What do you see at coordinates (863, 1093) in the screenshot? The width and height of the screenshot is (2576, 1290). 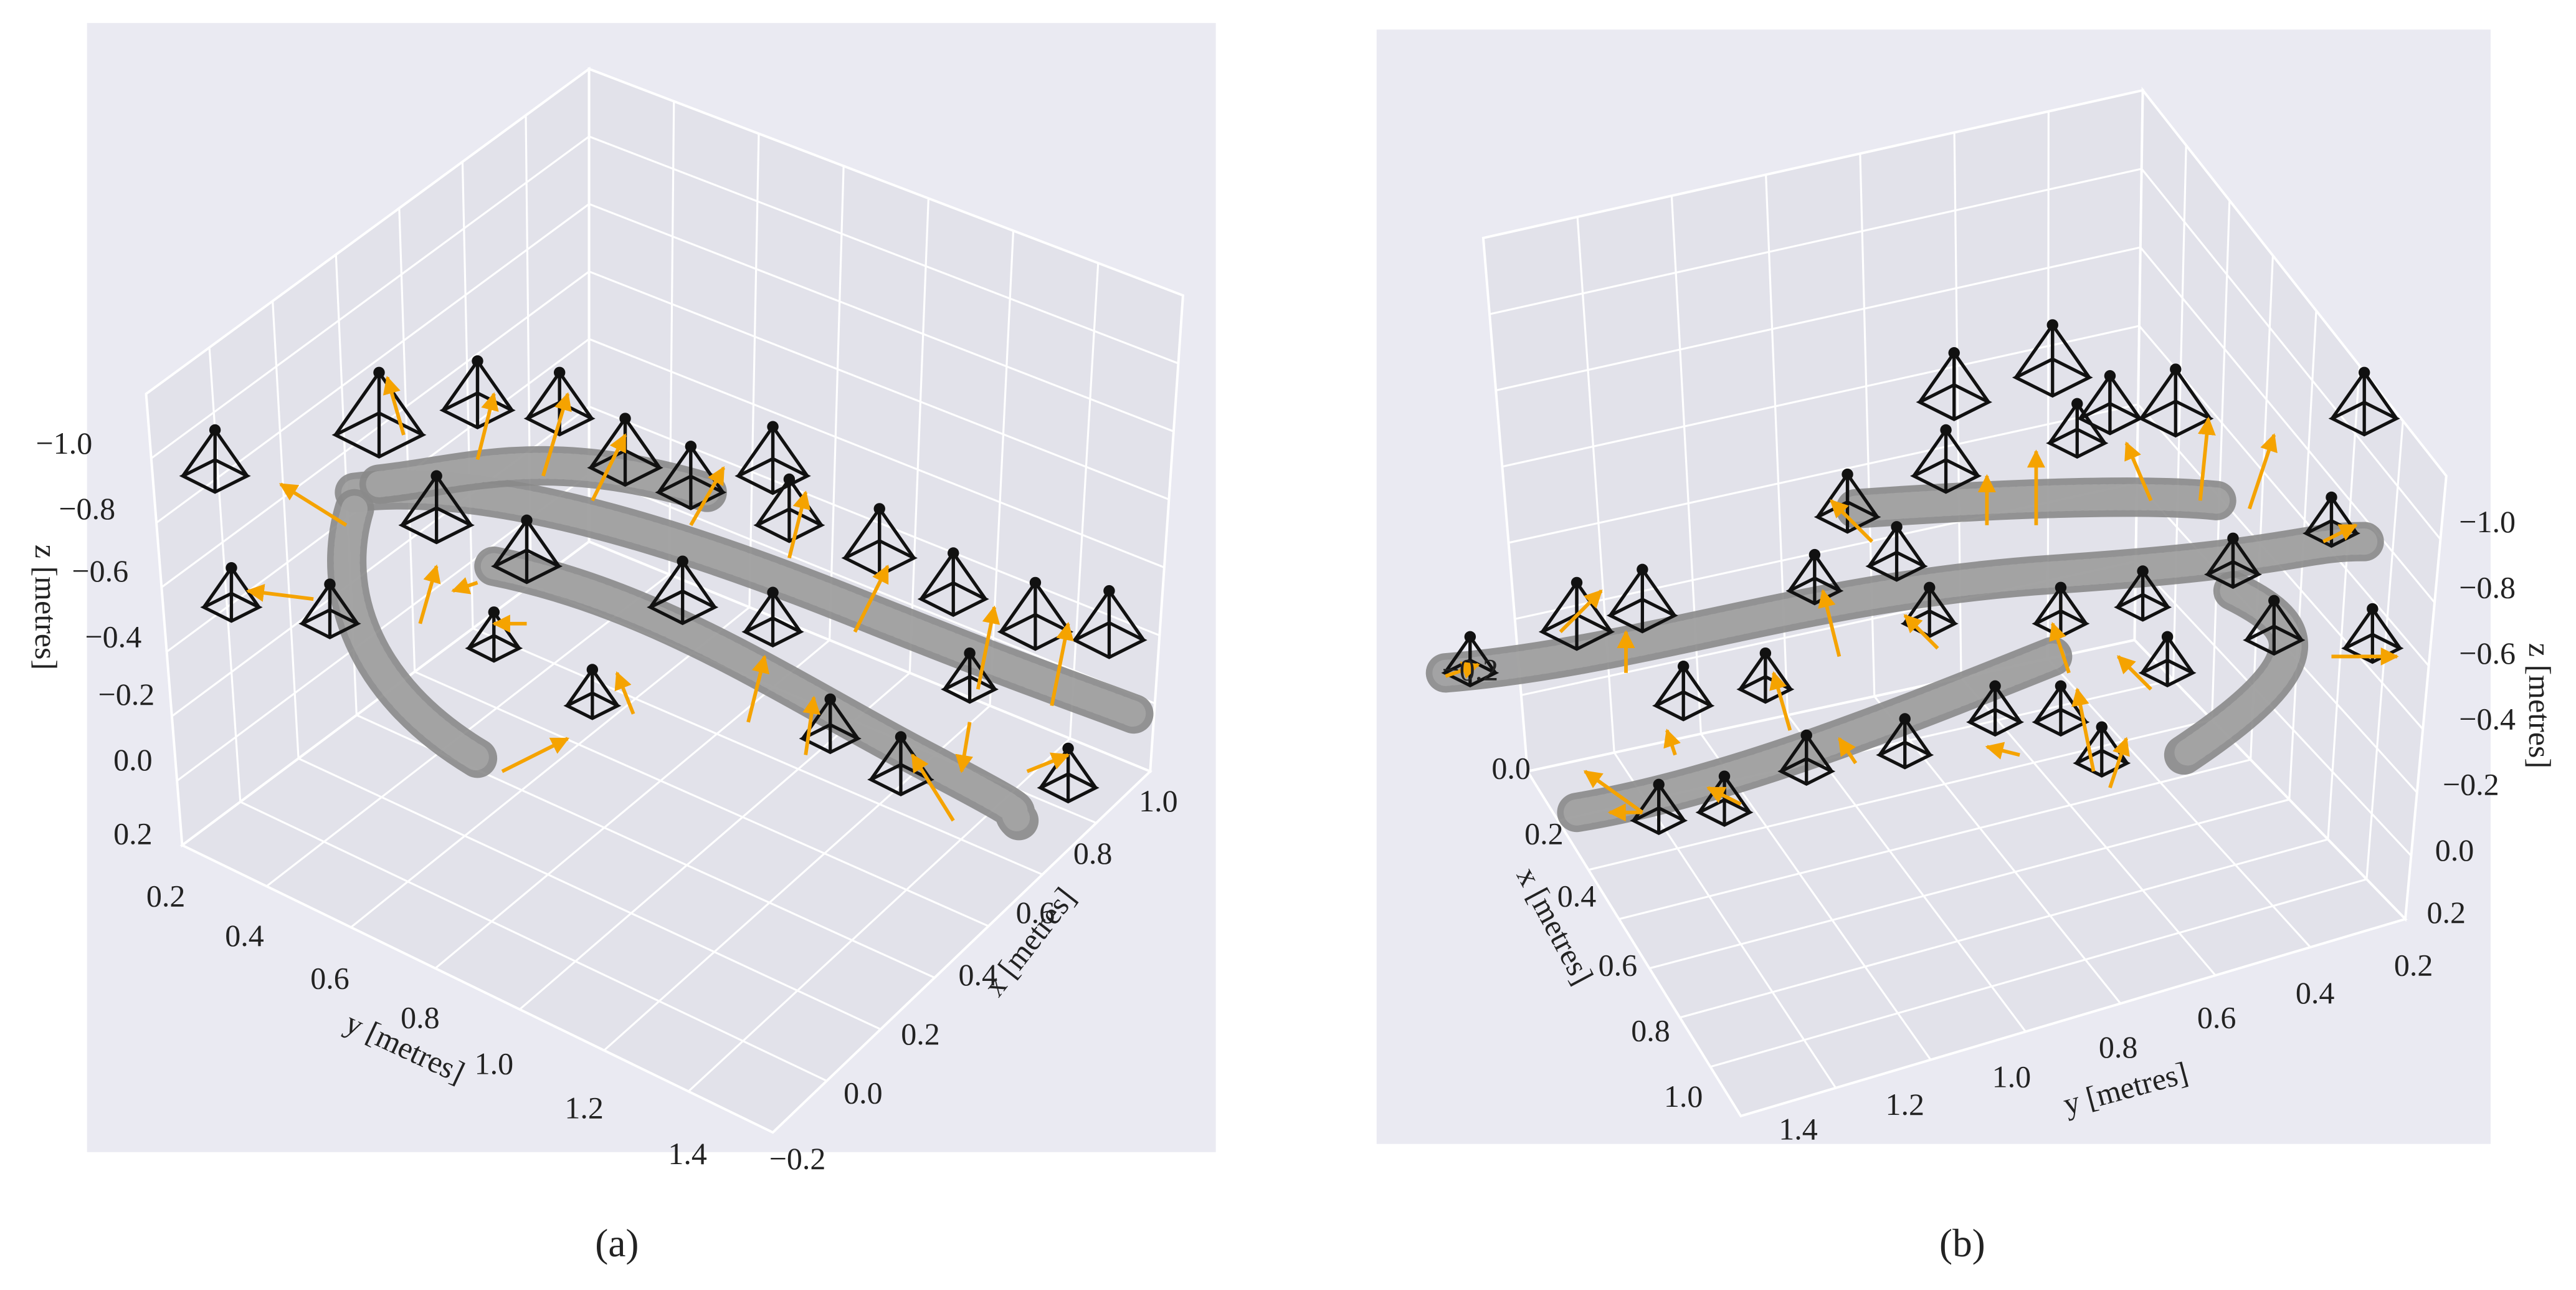 I see `x-tick-label: 0.0` at bounding box center [863, 1093].